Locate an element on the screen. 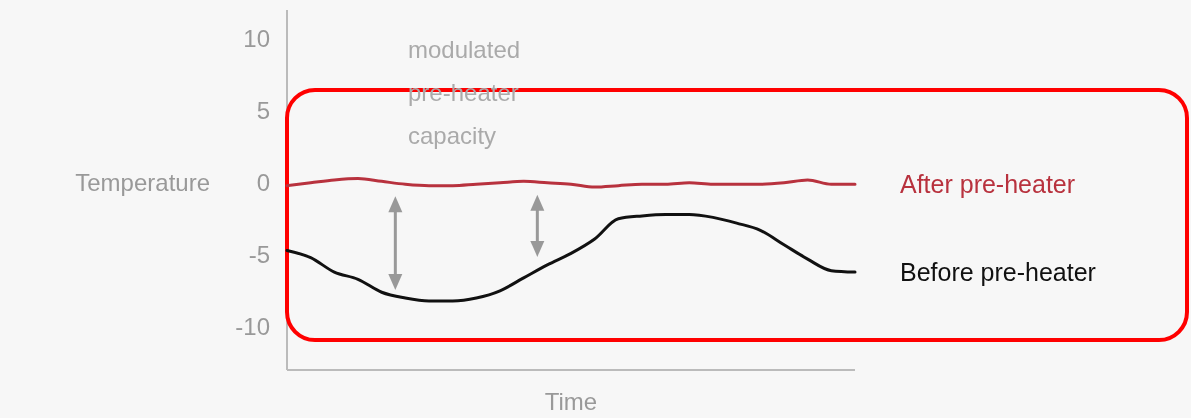  y-tick-label: -10 is located at coordinates (252, 327).